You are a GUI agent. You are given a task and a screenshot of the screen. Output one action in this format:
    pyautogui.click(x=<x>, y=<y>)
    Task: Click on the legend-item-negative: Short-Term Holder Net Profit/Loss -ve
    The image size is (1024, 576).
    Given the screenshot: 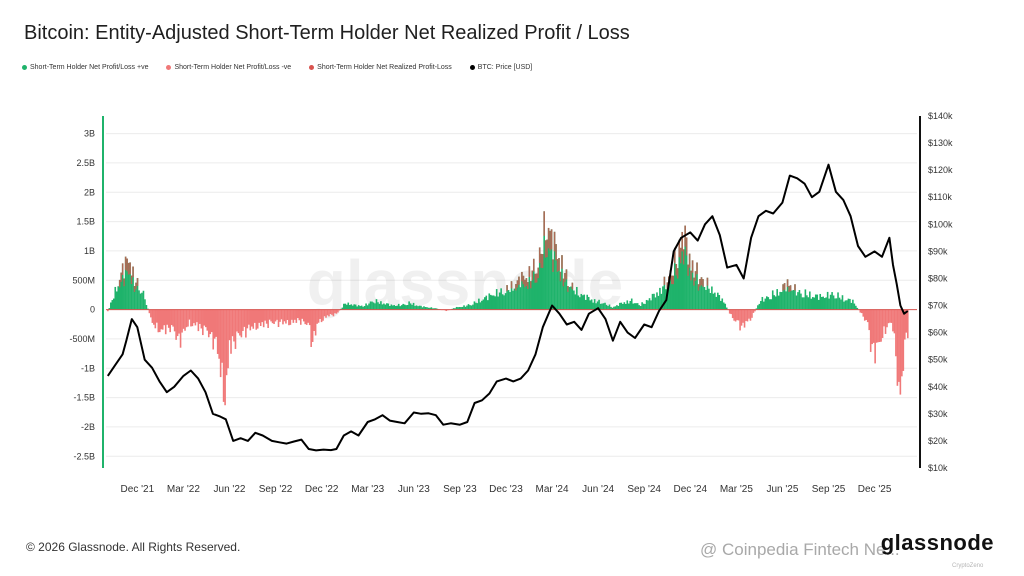 What is the action you would take?
    pyautogui.click(x=228, y=67)
    